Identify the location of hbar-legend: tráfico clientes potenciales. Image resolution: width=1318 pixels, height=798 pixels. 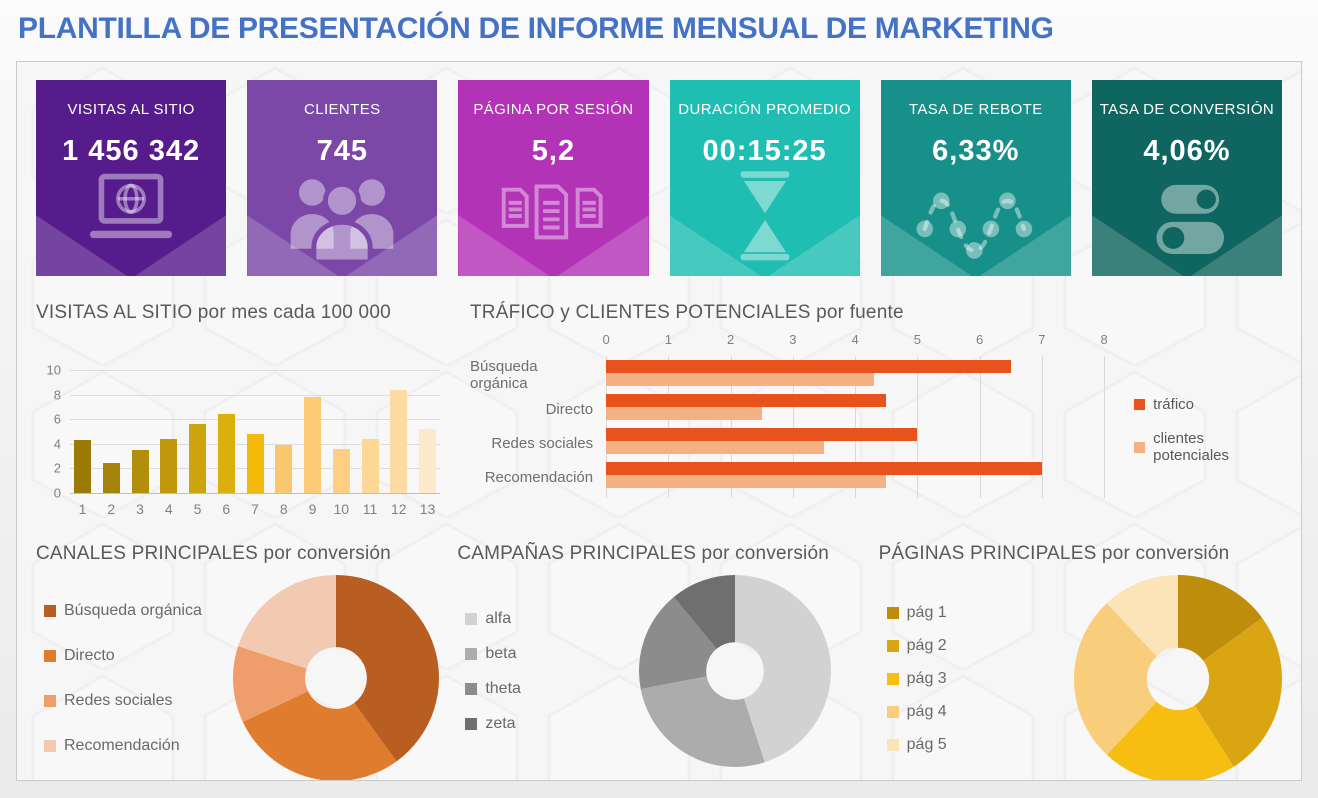
(1208, 417).